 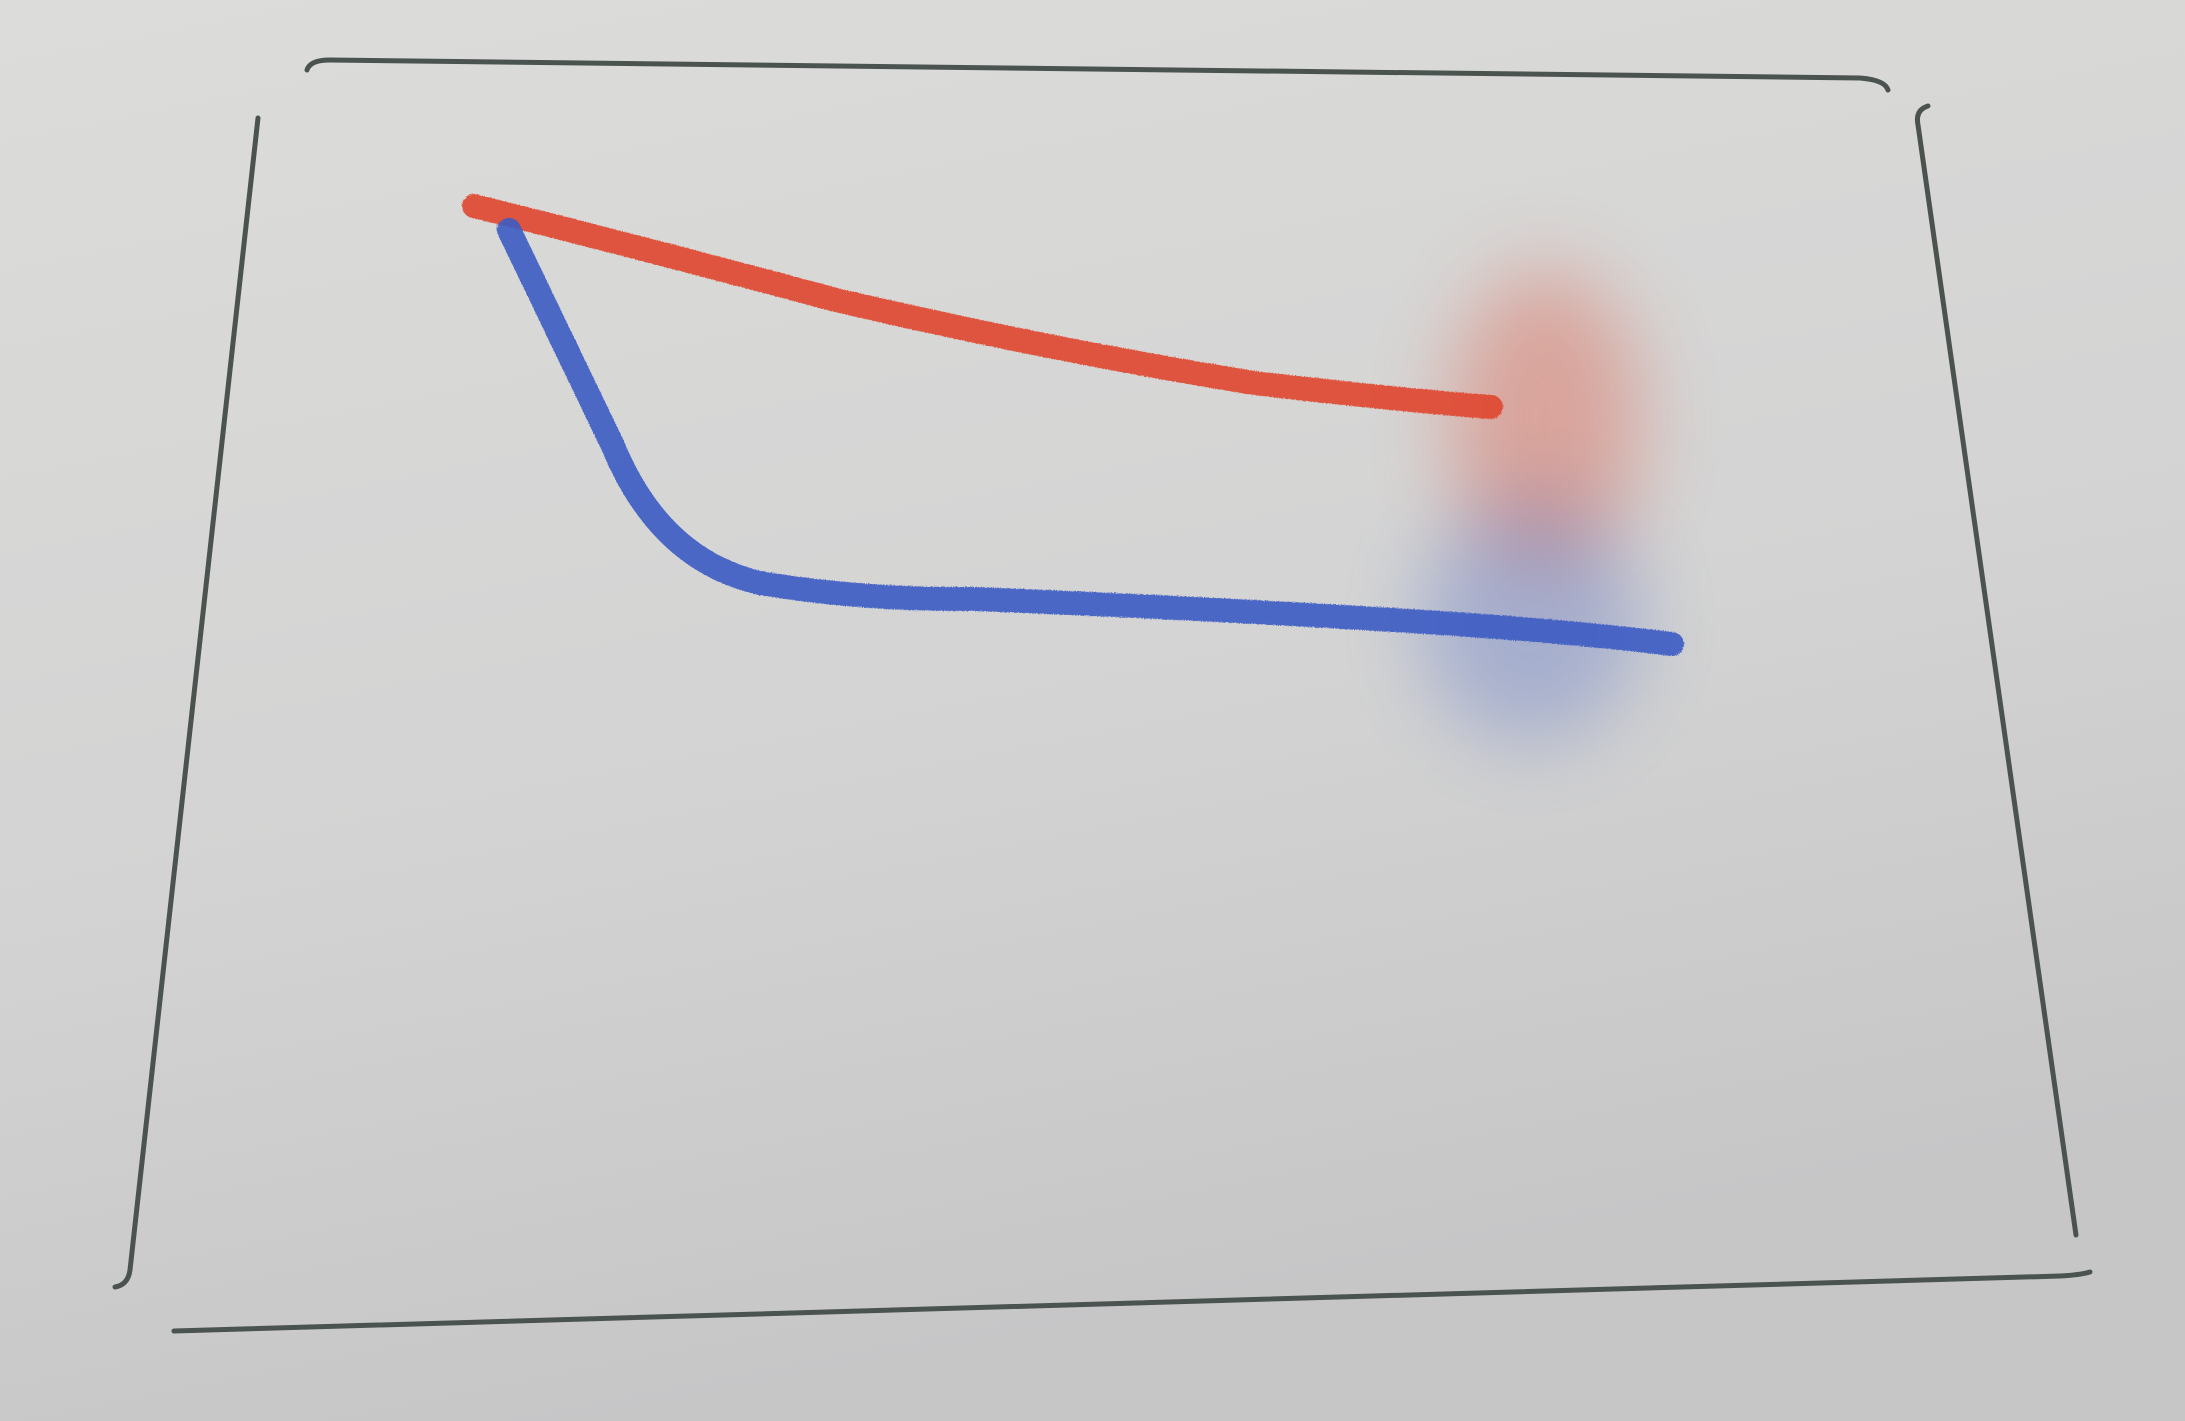 I want to click on frame-top, so click(x=1097, y=75).